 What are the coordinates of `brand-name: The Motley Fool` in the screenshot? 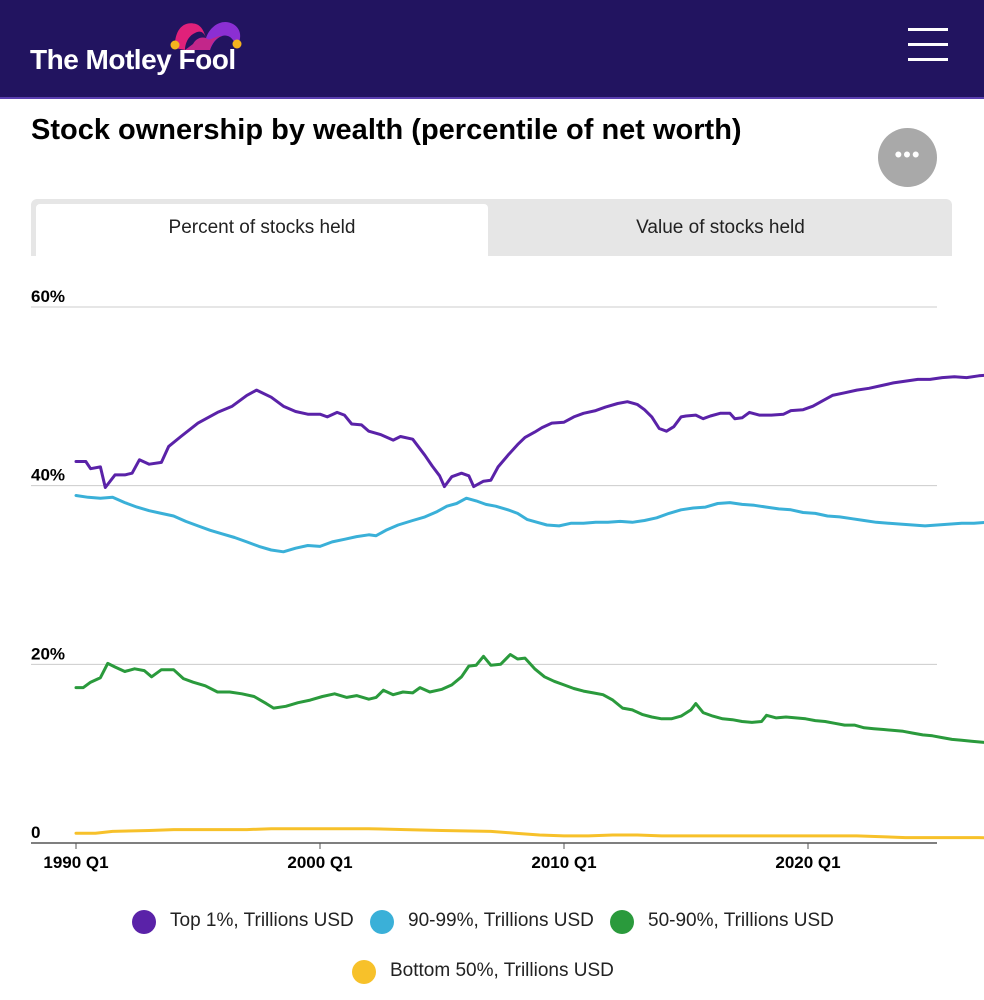 It's located at (133, 59).